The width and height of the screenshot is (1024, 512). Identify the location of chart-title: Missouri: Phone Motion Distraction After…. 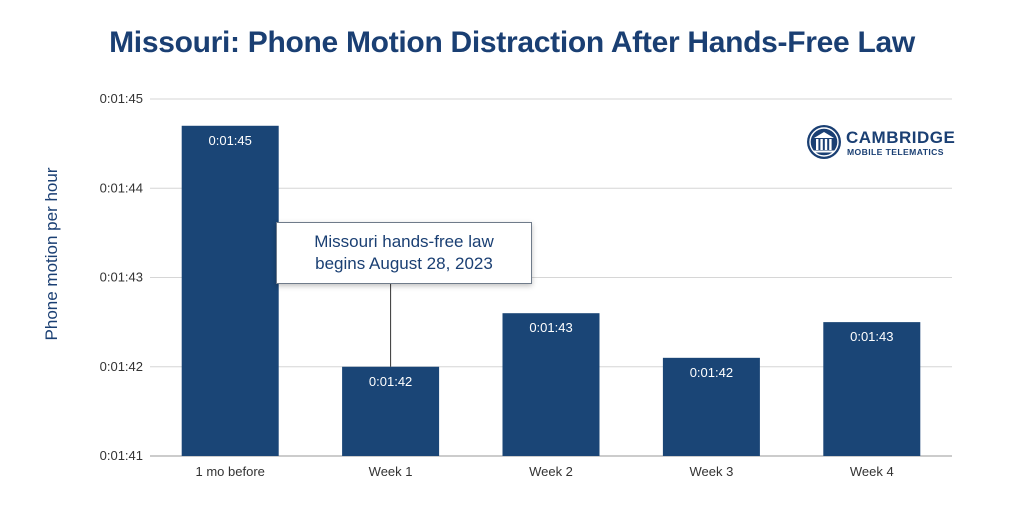
(512, 42).